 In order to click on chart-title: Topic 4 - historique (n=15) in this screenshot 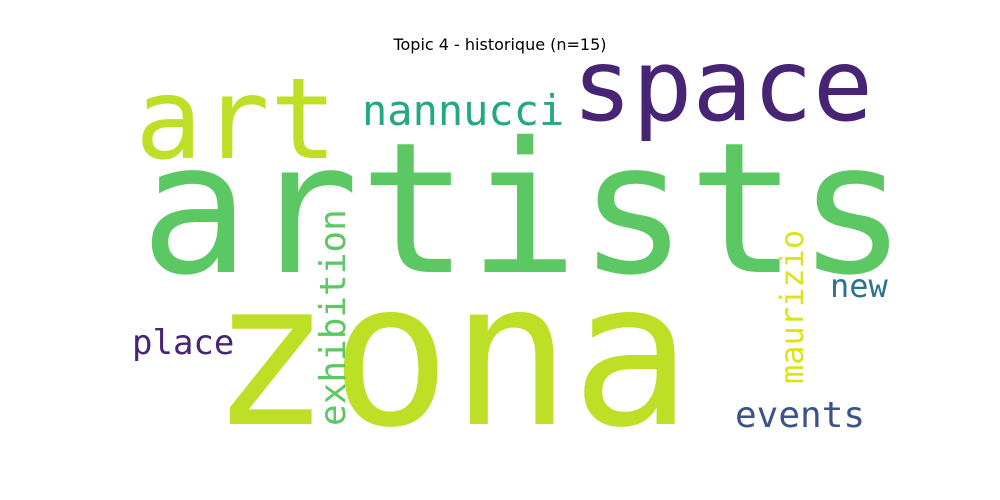, I will do `click(500, 44)`.